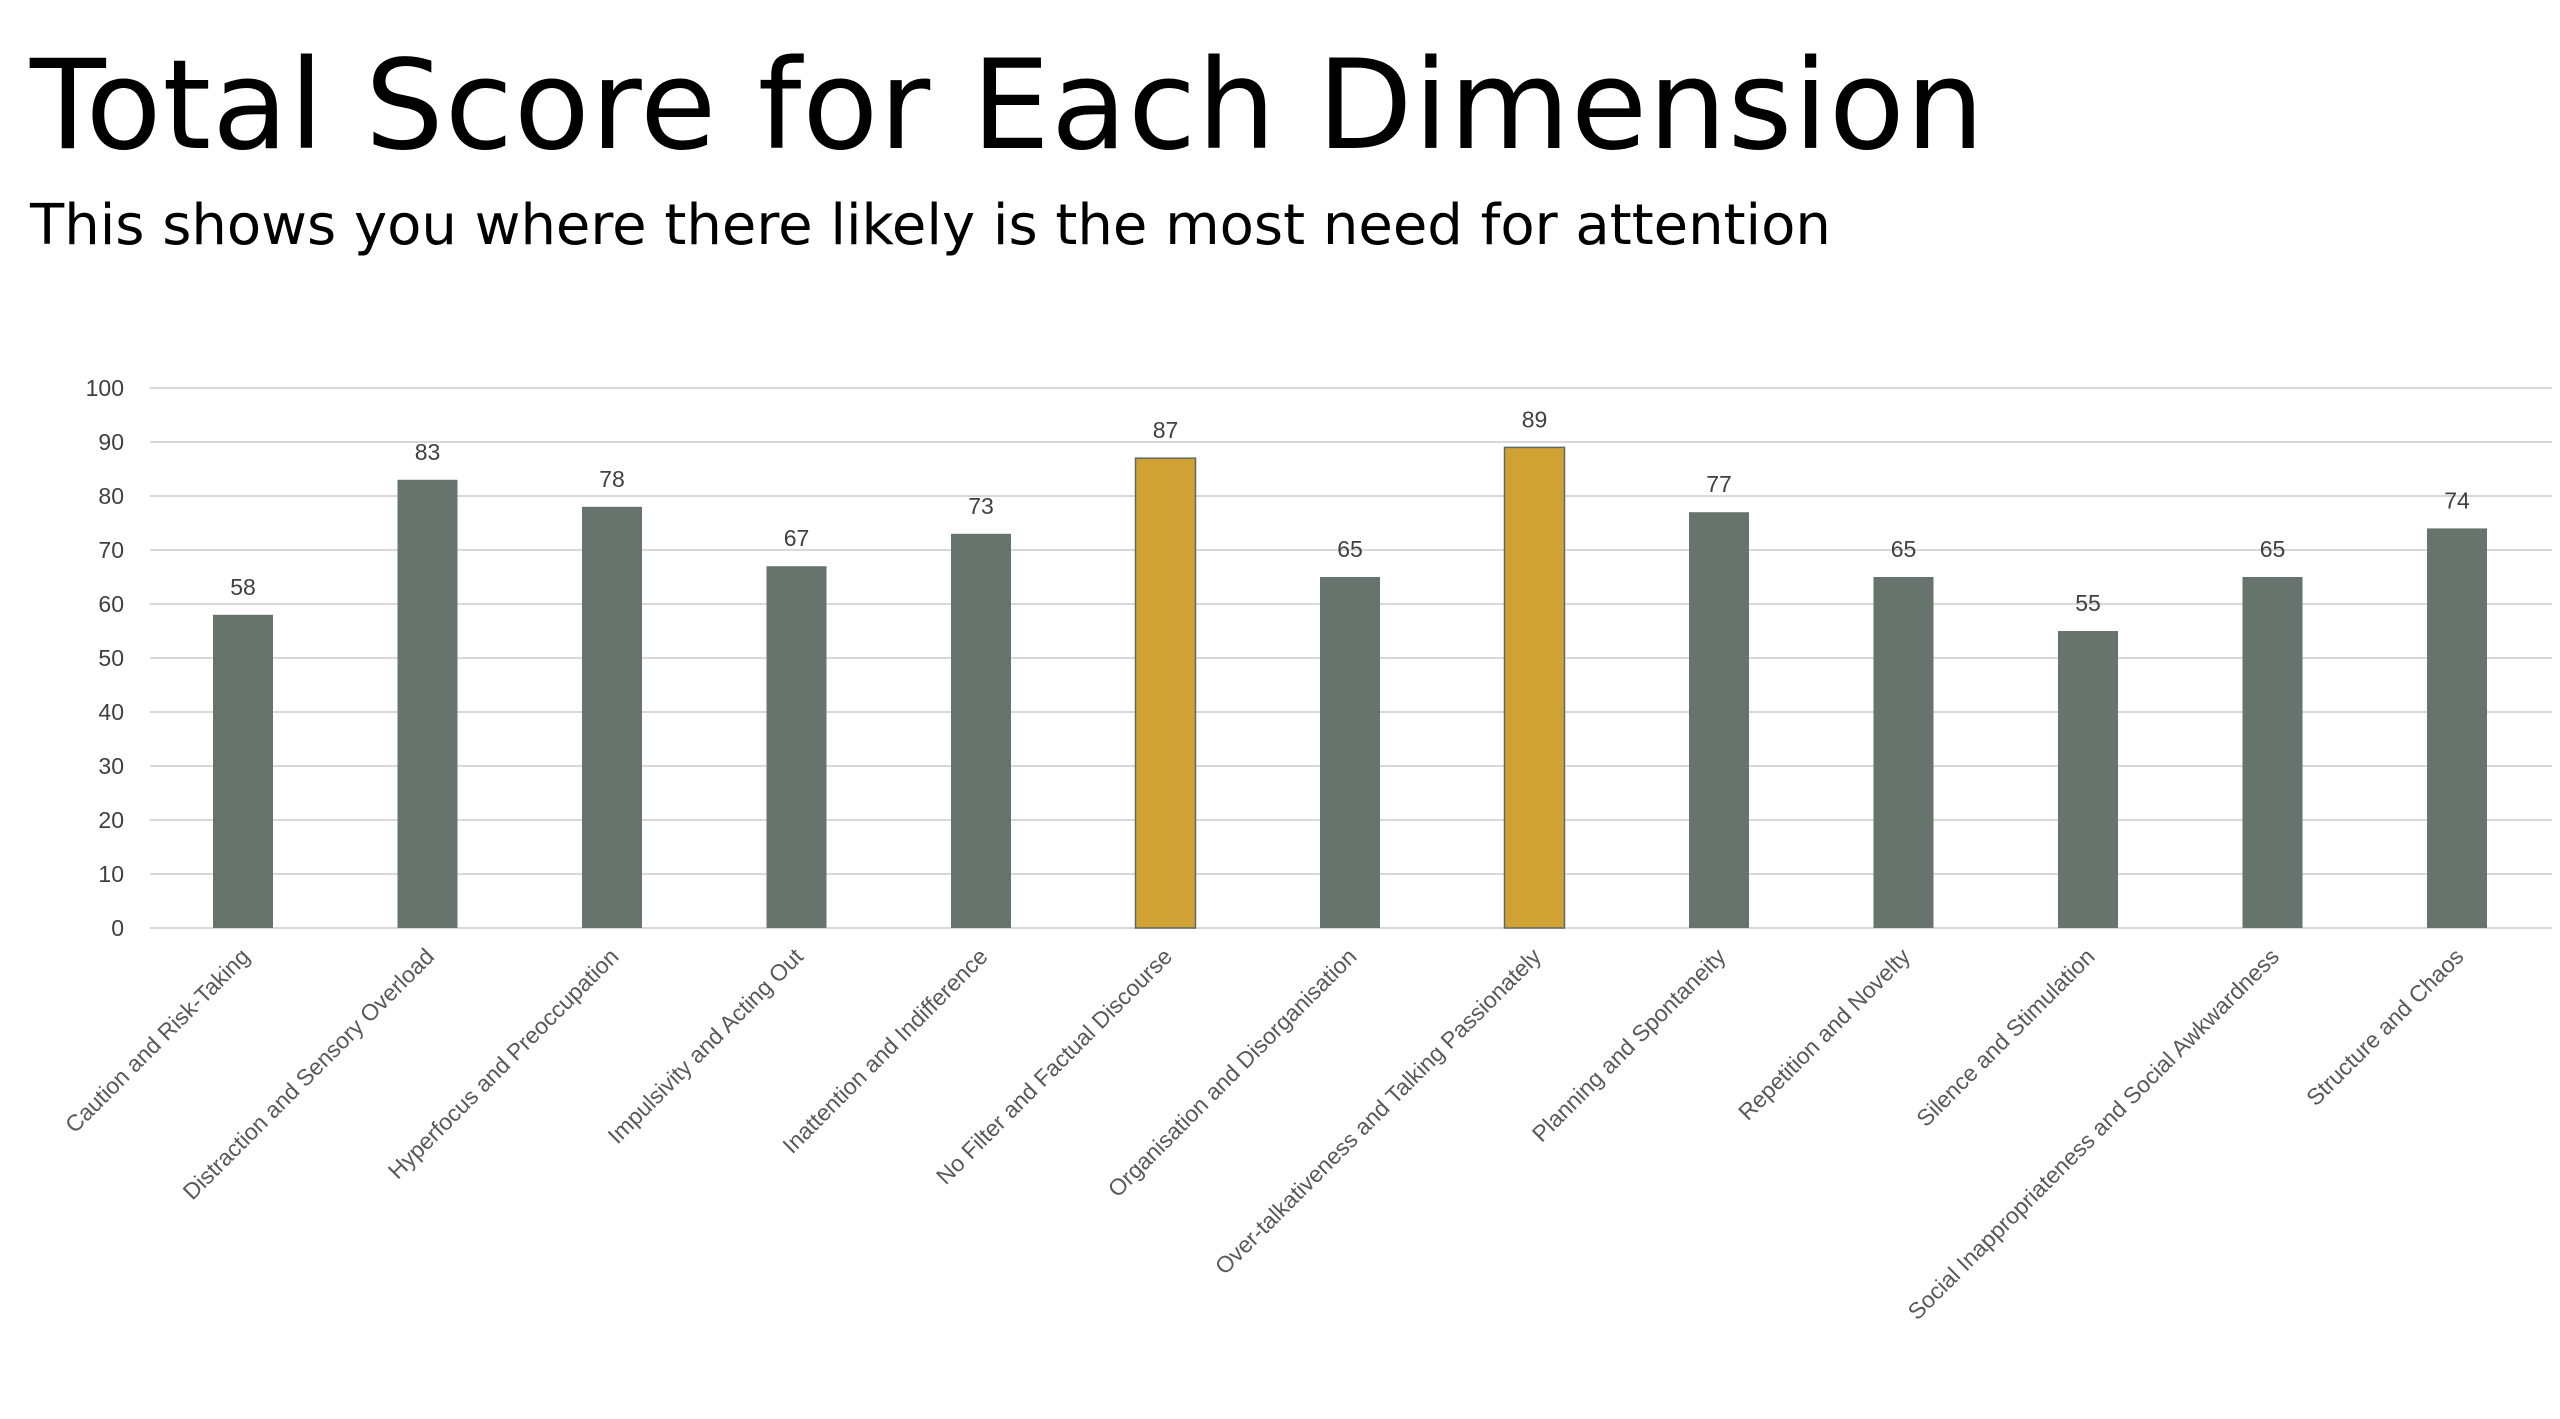 The width and height of the screenshot is (2560, 1419). I want to click on y-axis-ticks: 0 10 20 30 40 50 60 70 80 90 100, so click(105, 658).